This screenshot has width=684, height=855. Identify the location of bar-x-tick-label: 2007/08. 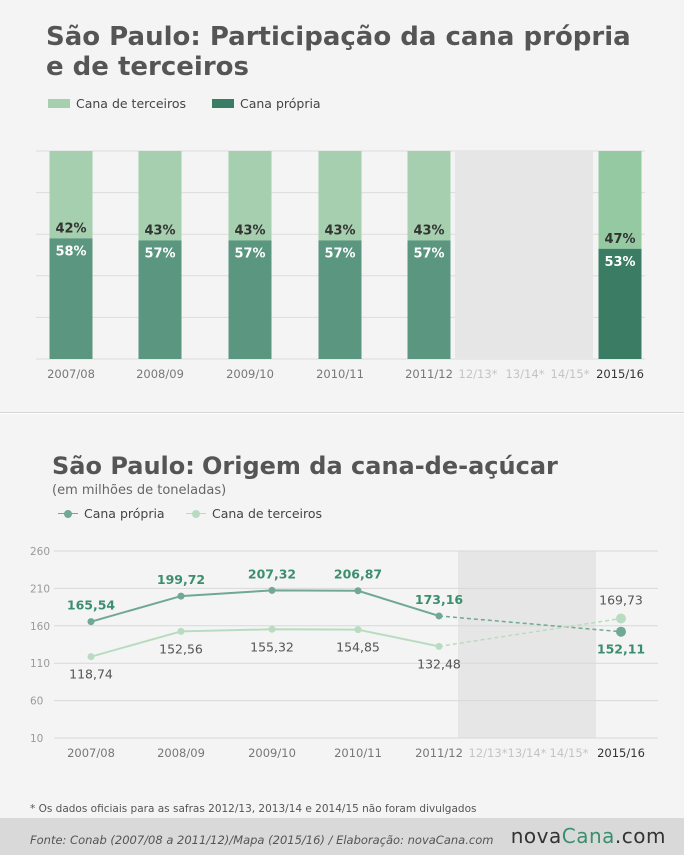
(71, 374).